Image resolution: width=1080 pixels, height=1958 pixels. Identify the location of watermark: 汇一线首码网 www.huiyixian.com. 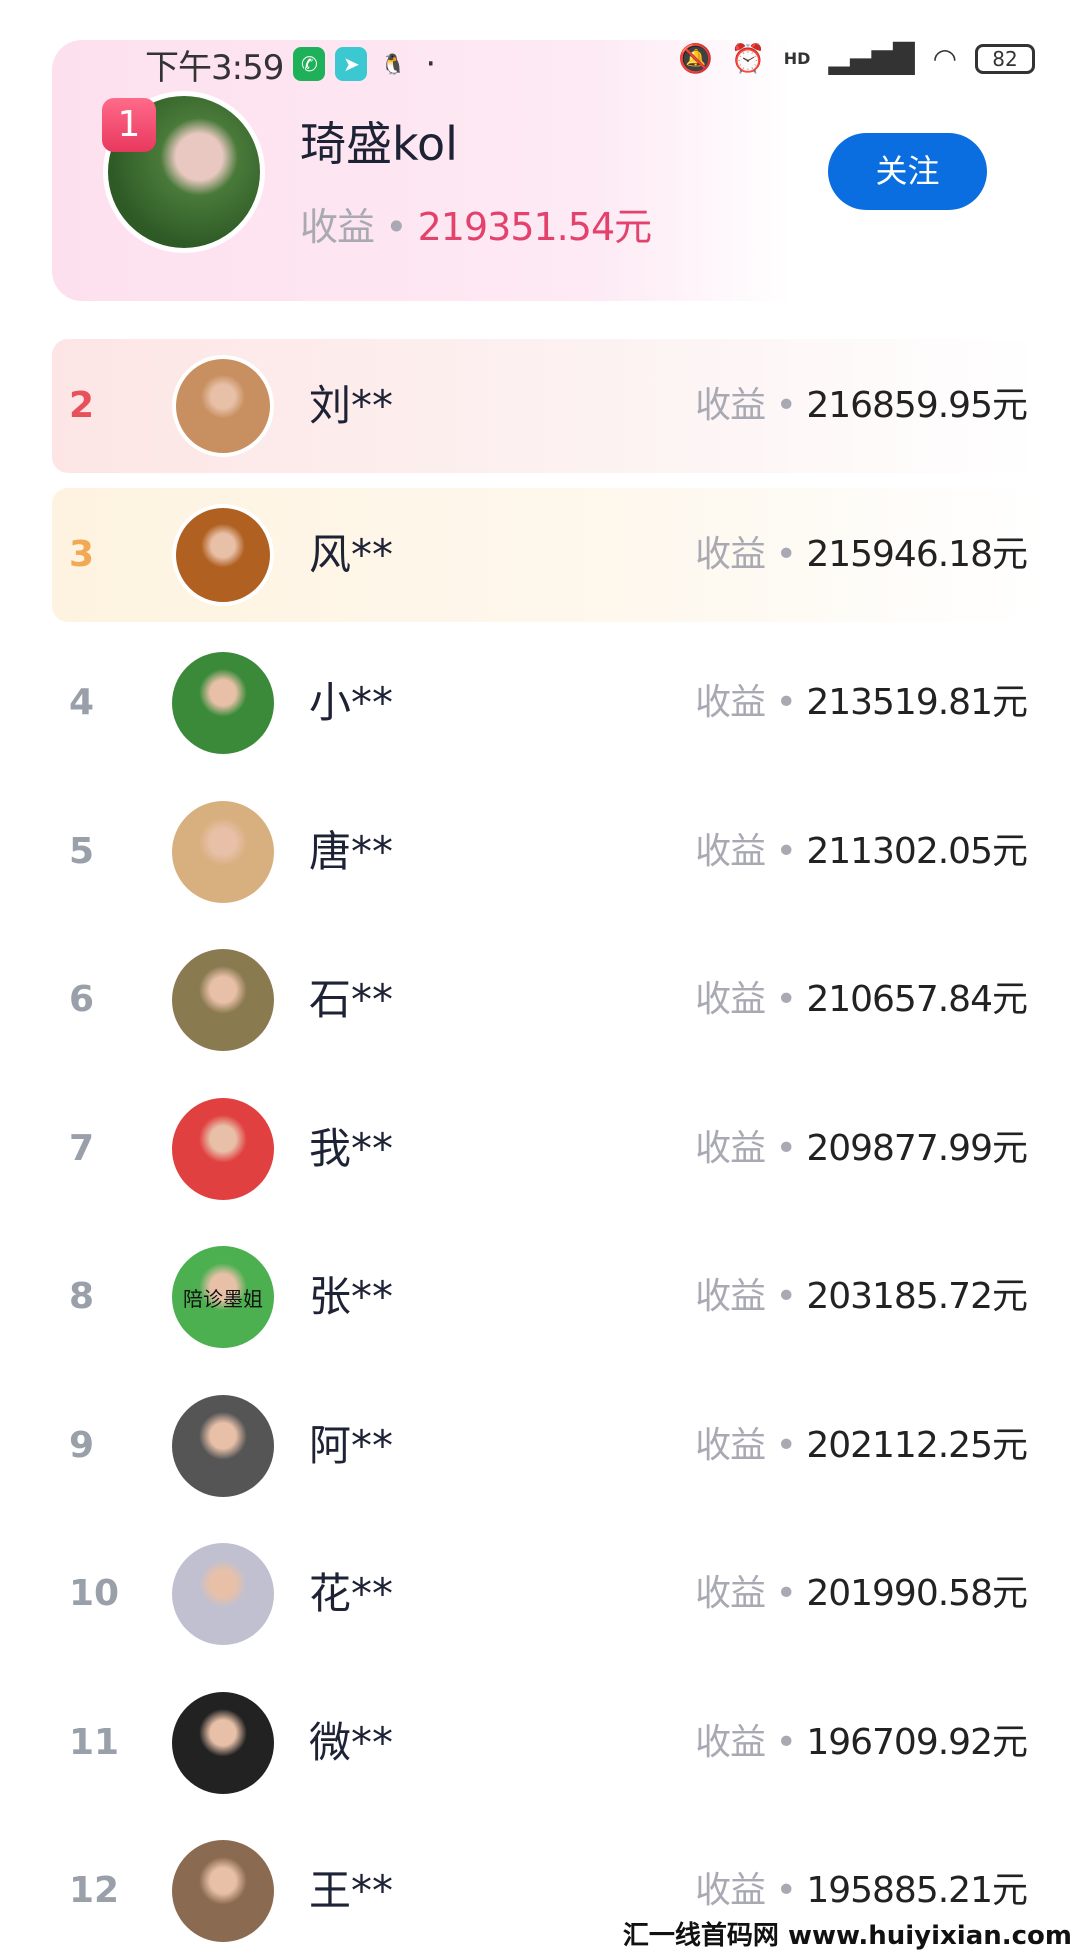
(847, 1936).